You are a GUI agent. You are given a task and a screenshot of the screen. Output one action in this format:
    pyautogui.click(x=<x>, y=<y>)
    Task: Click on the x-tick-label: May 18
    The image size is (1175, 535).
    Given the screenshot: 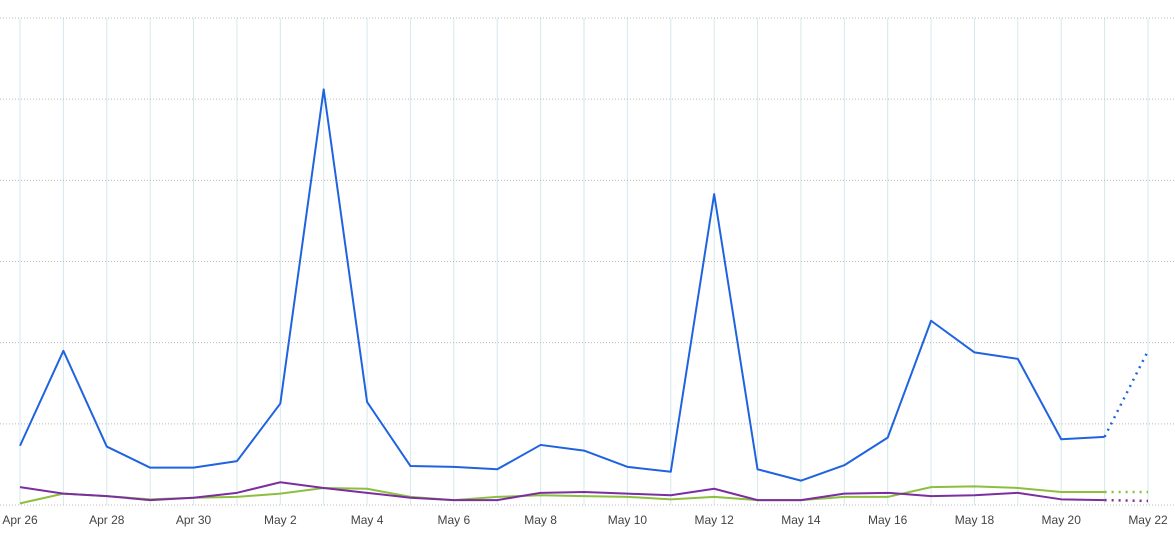 What is the action you would take?
    pyautogui.click(x=975, y=520)
    